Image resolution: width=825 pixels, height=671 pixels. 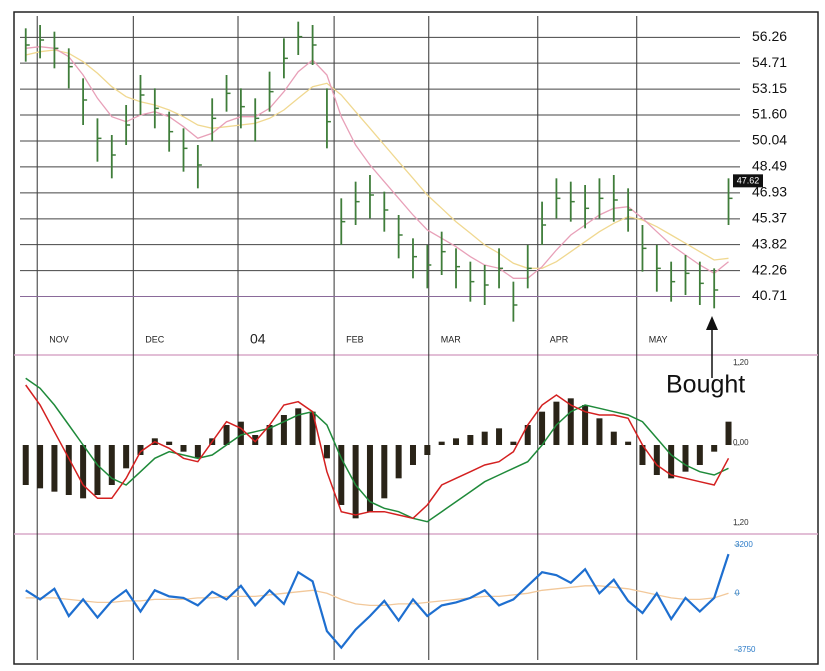 I want to click on y-tick-label: 45.37, so click(x=769, y=218).